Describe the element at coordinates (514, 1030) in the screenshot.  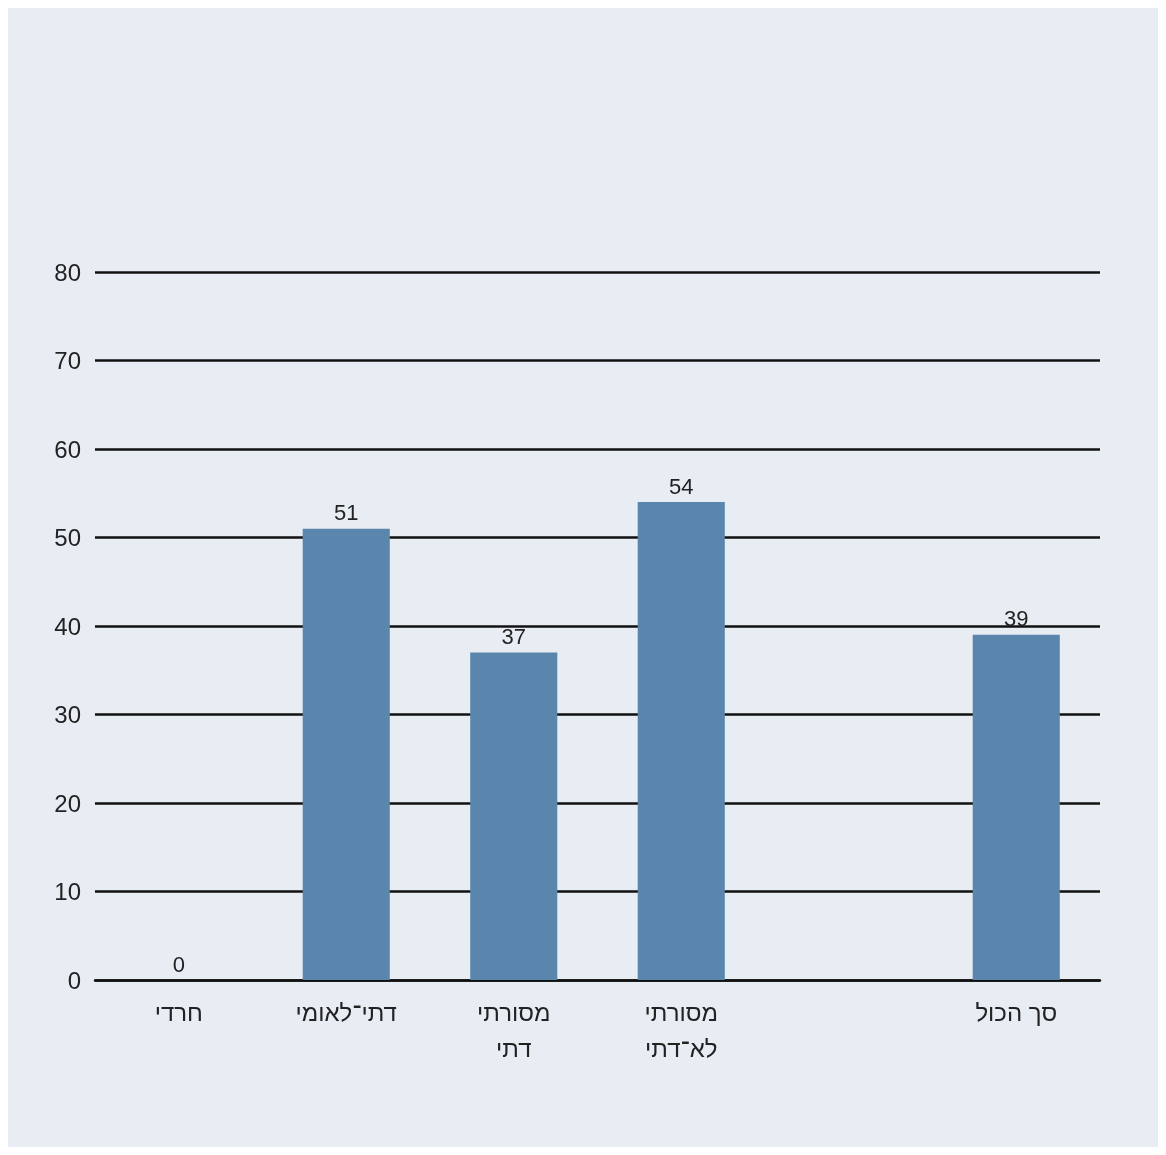
I see `x-tick-label: מסורתי דתי` at that location.